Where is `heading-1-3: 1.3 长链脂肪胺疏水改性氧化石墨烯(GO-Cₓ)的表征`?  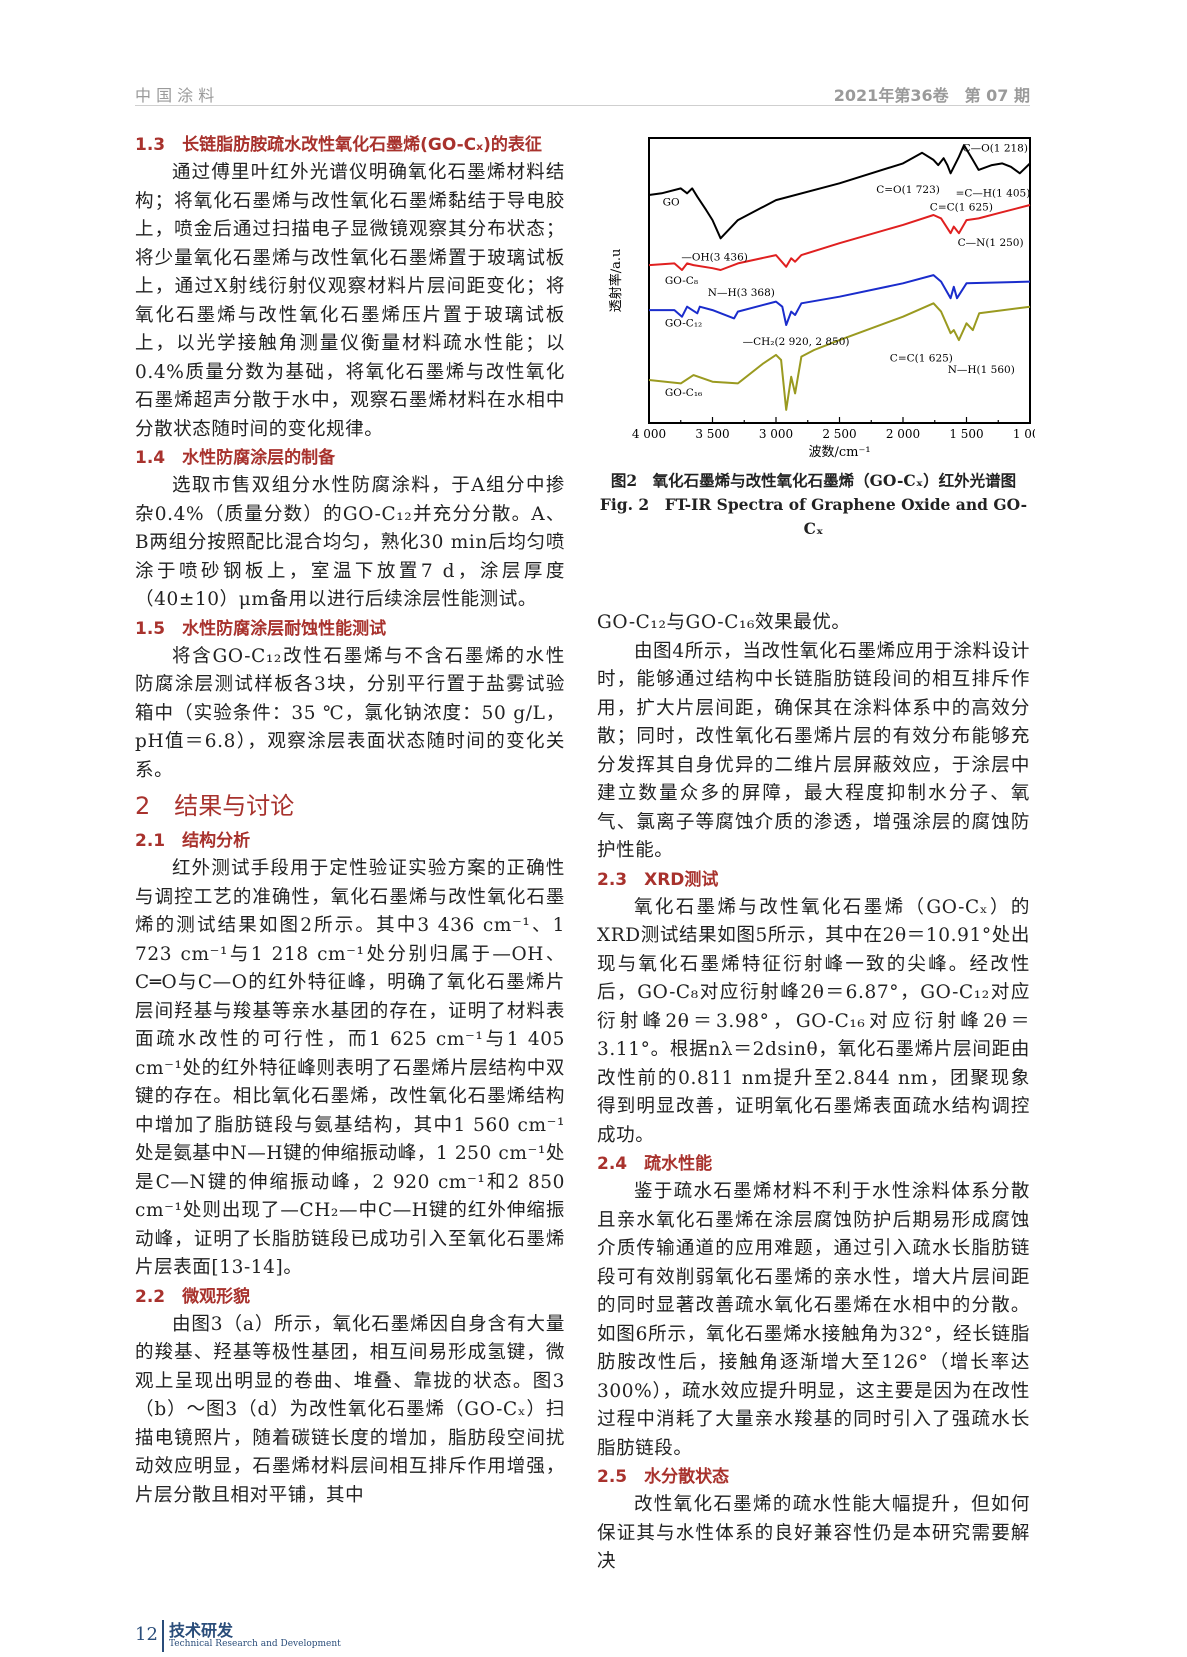
heading-1-3: 1.3 长链脂肪胺疏水改性氧化石墨烯(GO-Cₓ)的表征 is located at coordinates (338, 145).